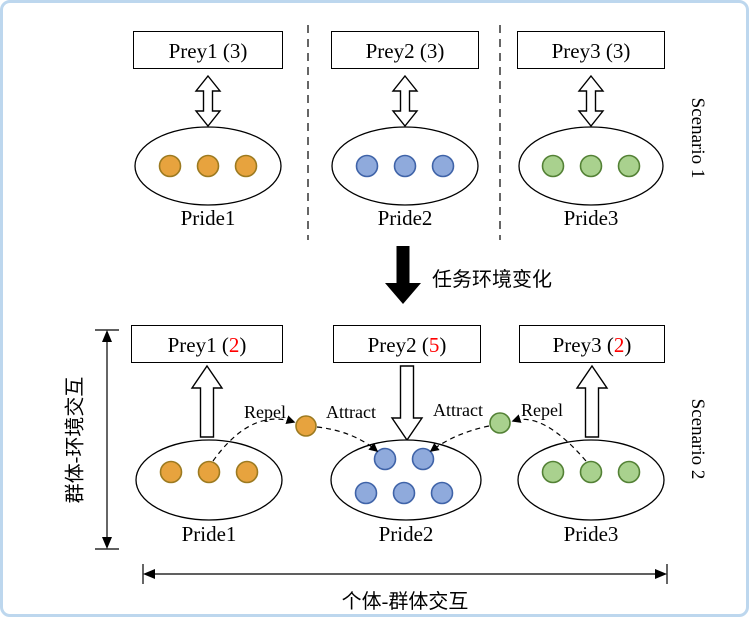 The width and height of the screenshot is (749, 617). What do you see at coordinates (697, 439) in the screenshot?
I see `scenario2-side-label: Scenario 2` at bounding box center [697, 439].